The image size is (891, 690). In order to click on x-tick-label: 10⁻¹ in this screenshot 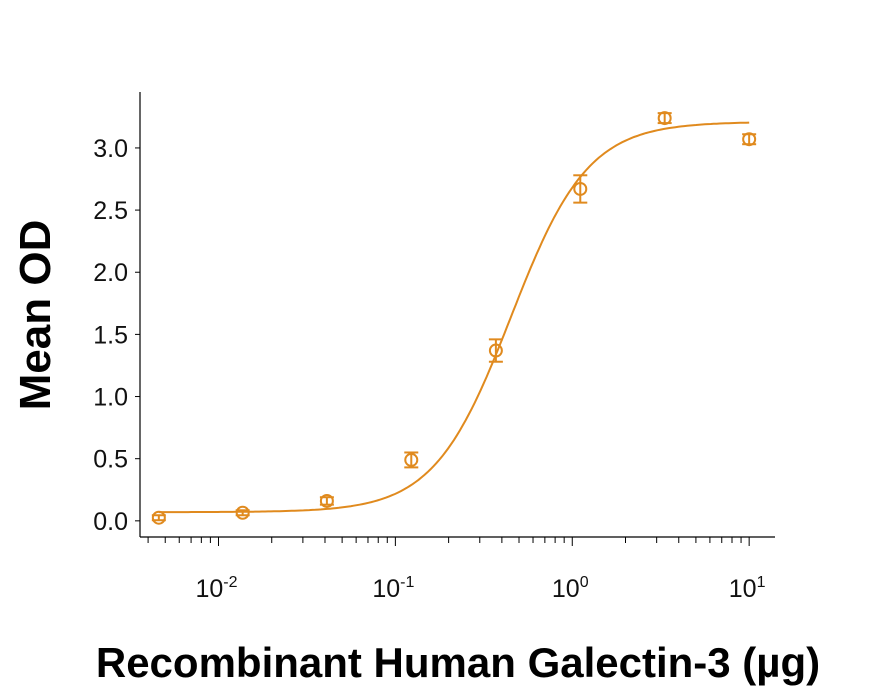, I will do `click(393, 588)`.